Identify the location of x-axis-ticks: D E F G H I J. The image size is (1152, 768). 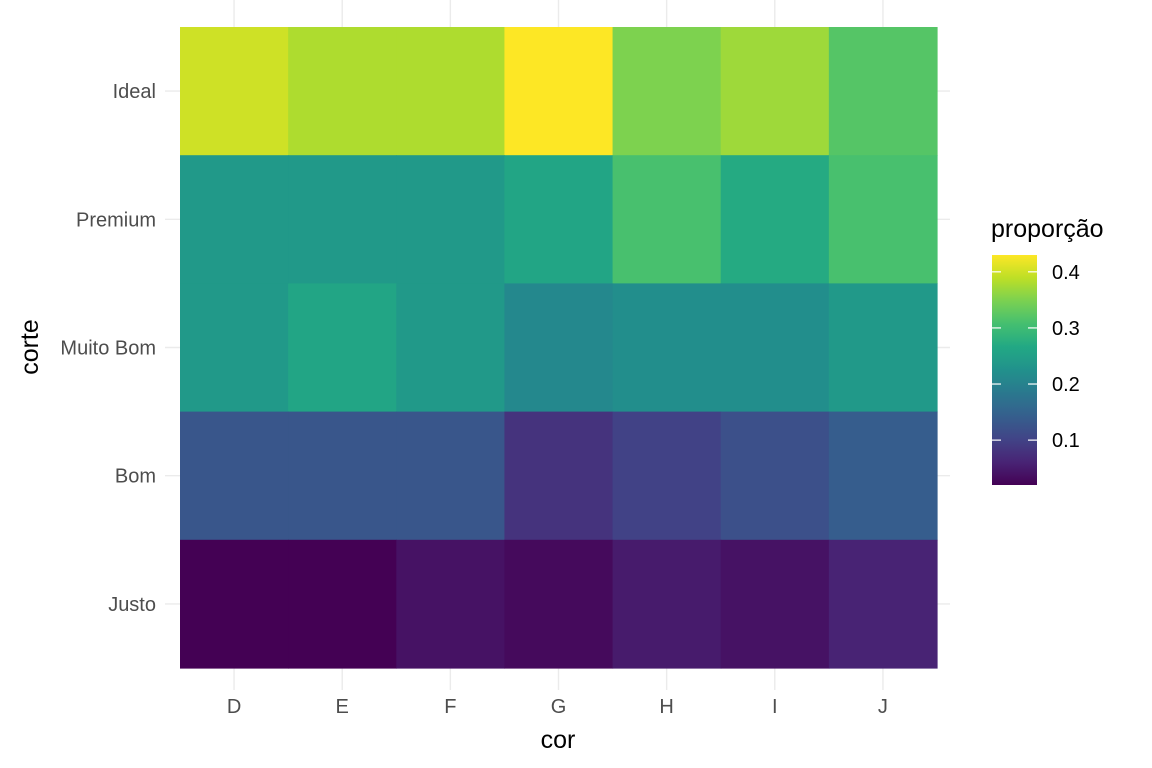
(557, 707).